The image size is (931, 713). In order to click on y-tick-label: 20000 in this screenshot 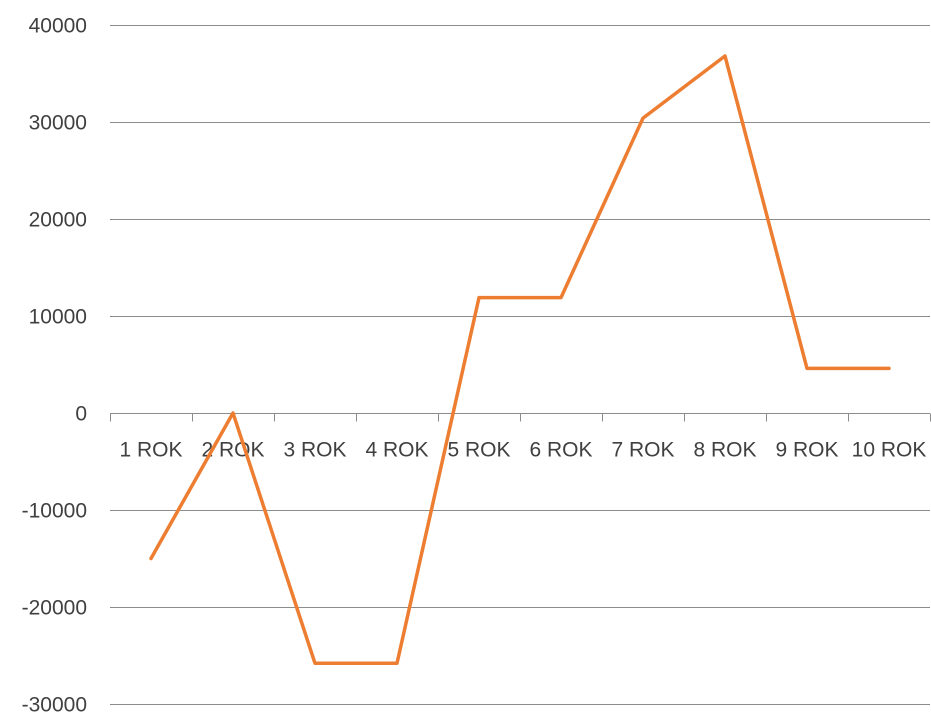, I will do `click(58, 220)`.